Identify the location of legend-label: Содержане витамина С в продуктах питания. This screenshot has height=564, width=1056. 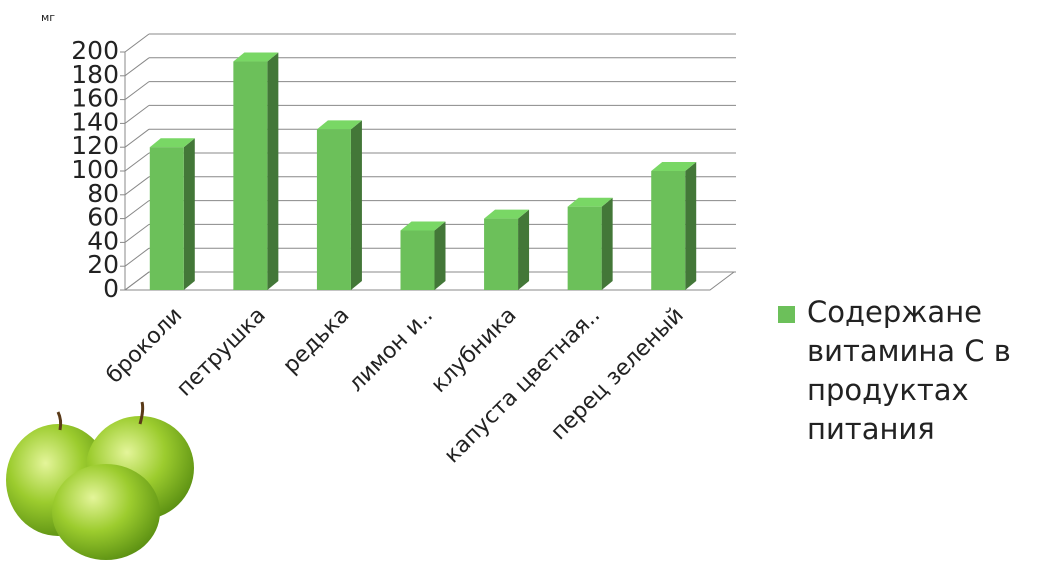
(909, 370).